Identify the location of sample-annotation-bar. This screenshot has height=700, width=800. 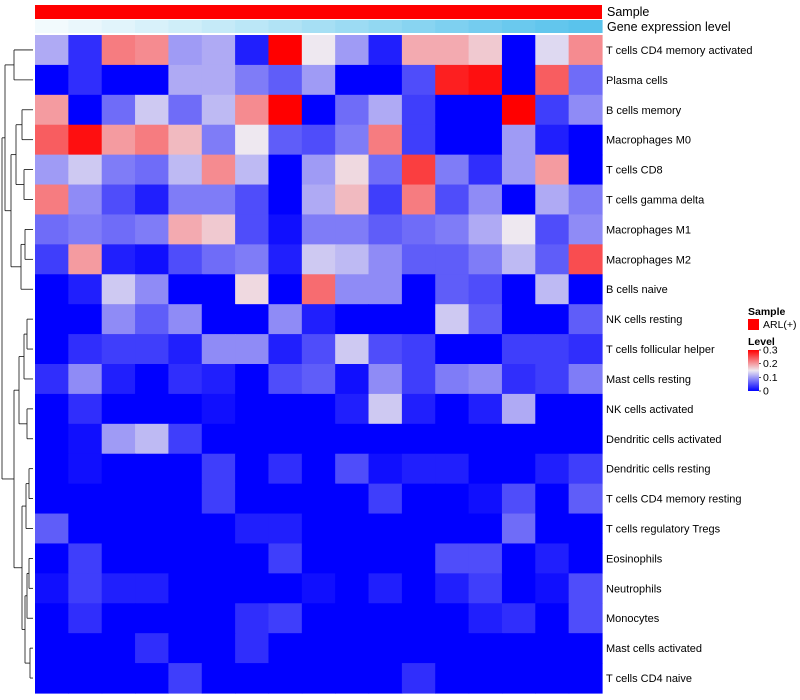
(318, 12).